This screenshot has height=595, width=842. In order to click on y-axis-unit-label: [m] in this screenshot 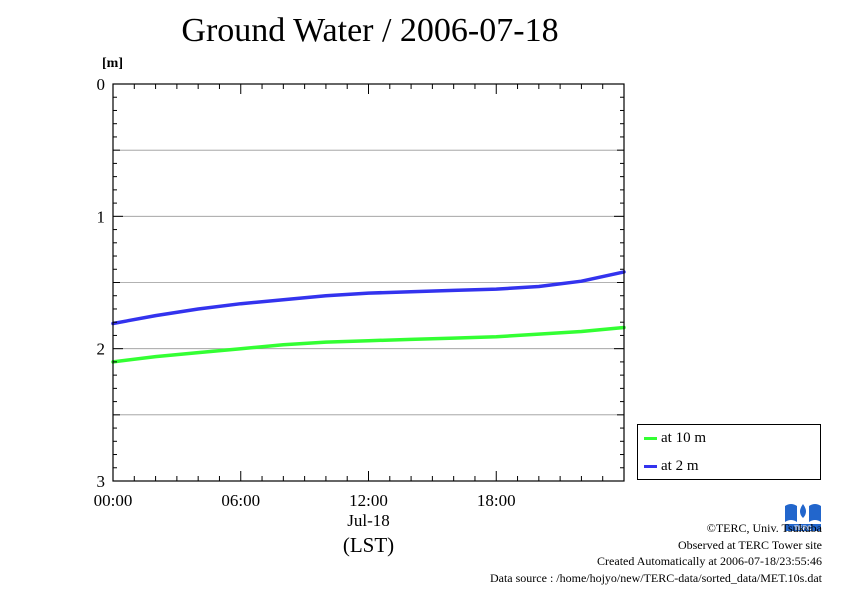, I will do `click(112, 63)`.